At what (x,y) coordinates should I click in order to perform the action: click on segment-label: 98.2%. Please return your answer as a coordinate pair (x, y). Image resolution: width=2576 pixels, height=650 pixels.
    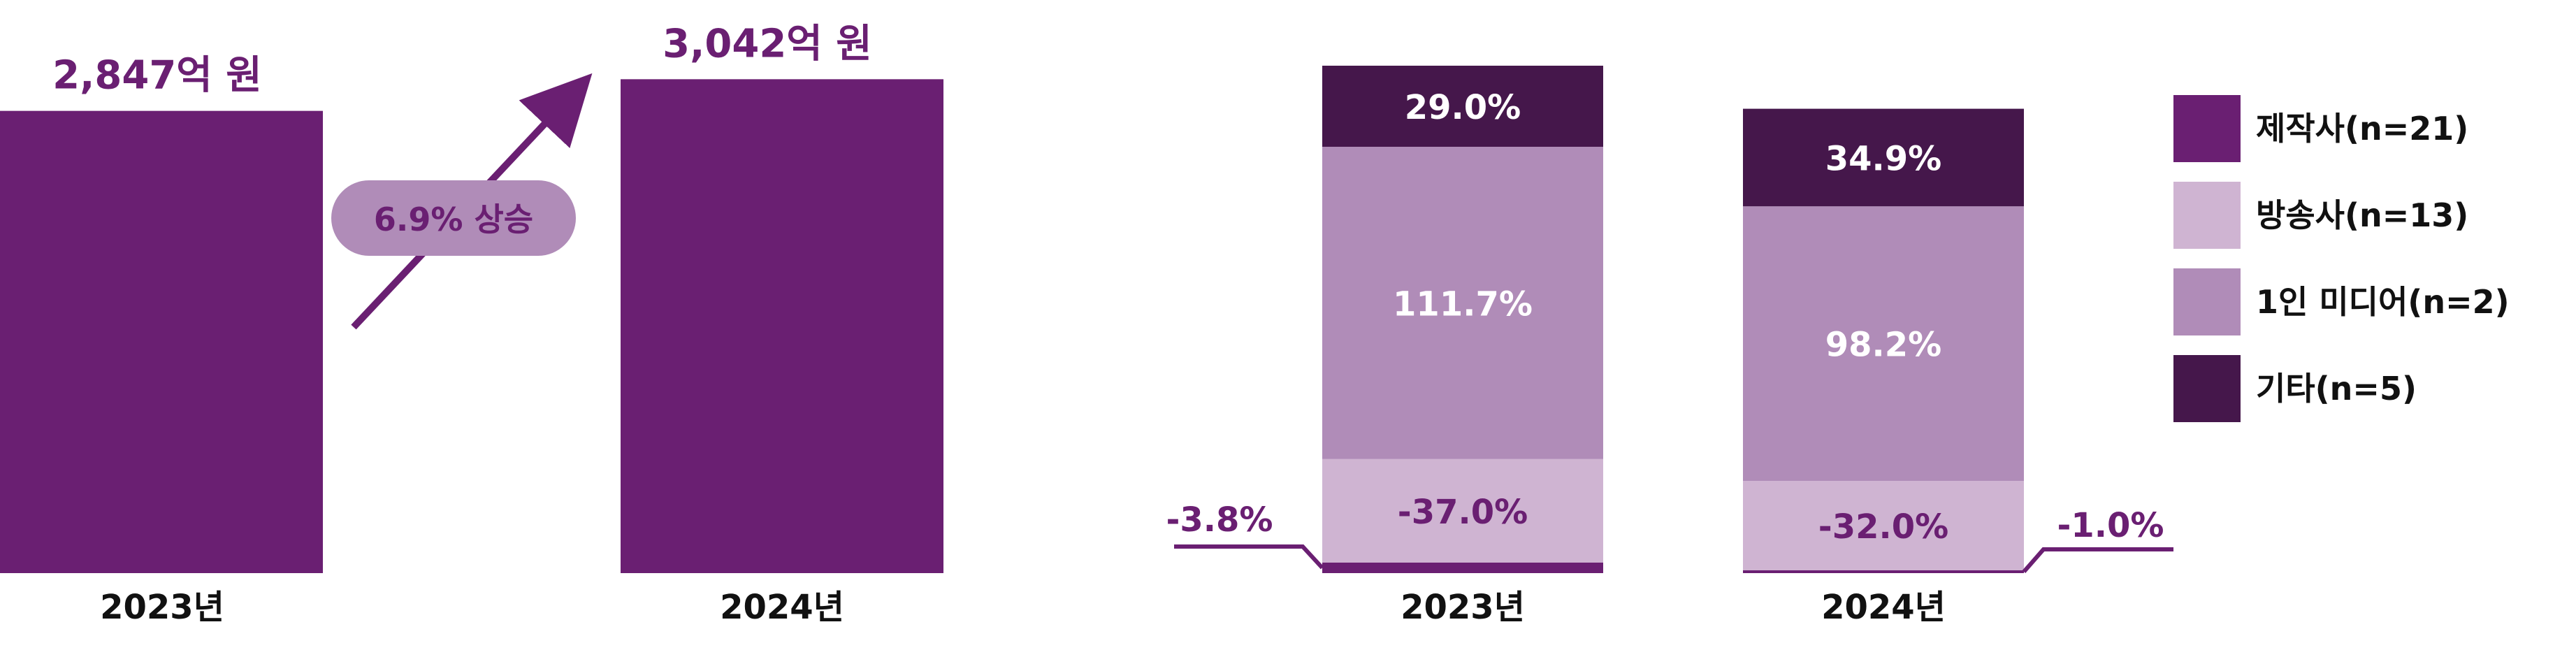
    Looking at the image, I should click on (1884, 346).